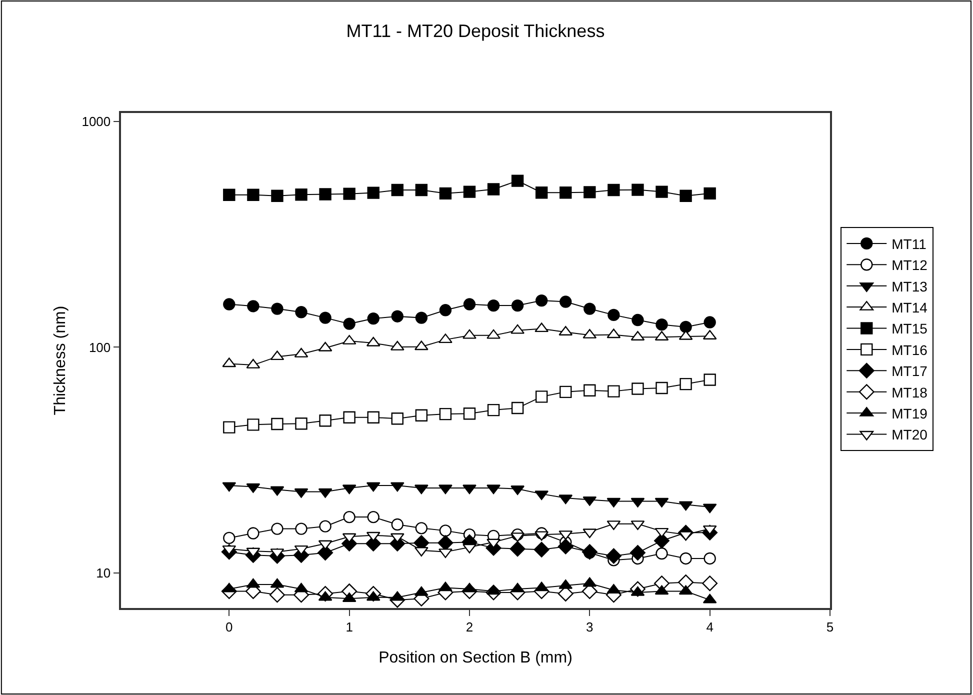  What do you see at coordinates (910, 371) in the screenshot?
I see `legend-label: MT17` at bounding box center [910, 371].